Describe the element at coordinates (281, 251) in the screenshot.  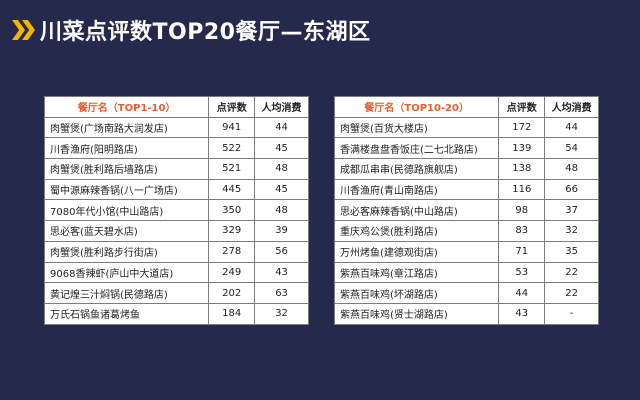
I see `avg-spend-cell: 56` at that location.